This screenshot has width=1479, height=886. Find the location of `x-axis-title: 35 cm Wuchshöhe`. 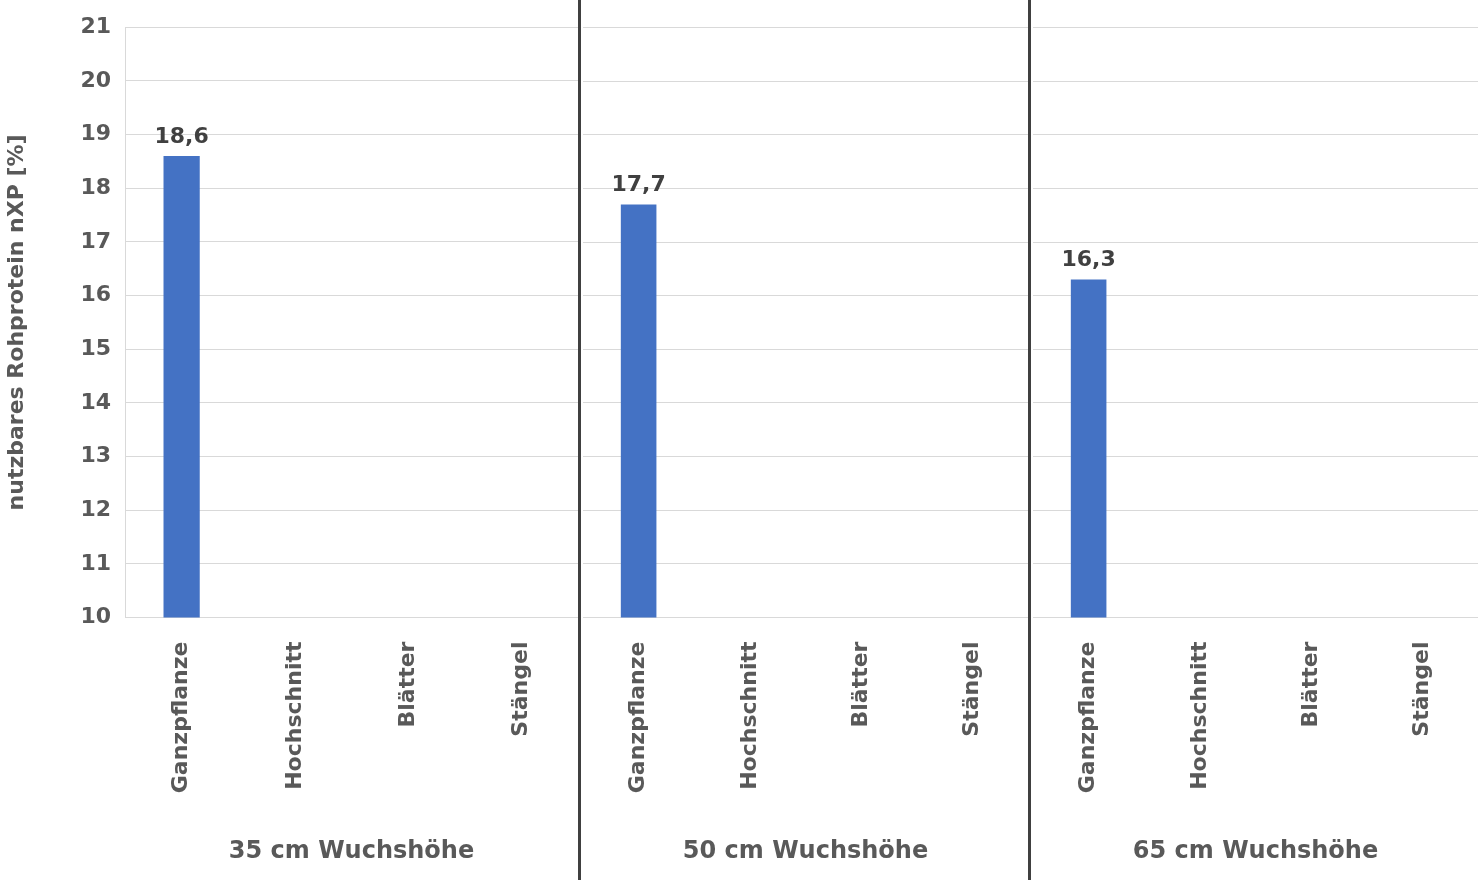

x-axis-title: 35 cm Wuchshöhe is located at coordinates (351, 849).